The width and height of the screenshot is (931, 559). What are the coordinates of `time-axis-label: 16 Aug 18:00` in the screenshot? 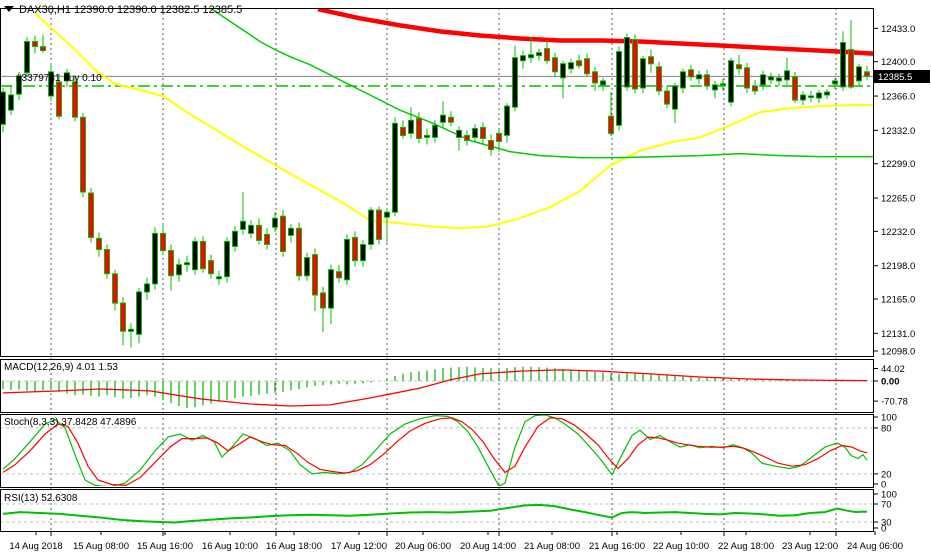 It's located at (294, 546).